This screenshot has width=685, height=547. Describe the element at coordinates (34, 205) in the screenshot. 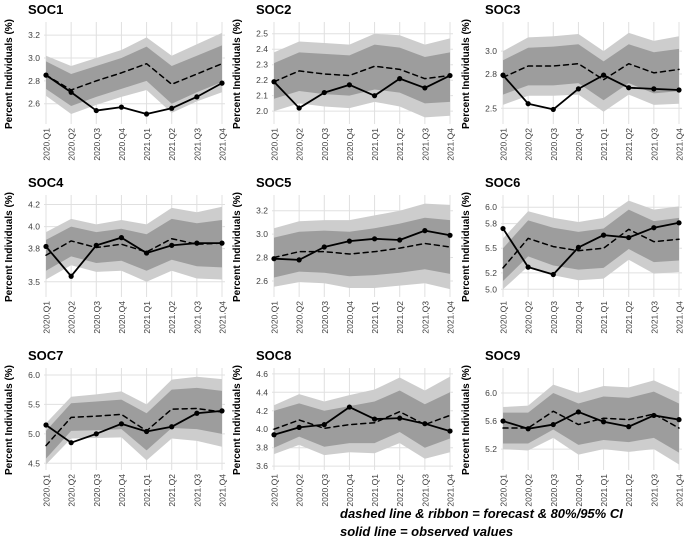

I see `y-tick-label: 4.2` at that location.